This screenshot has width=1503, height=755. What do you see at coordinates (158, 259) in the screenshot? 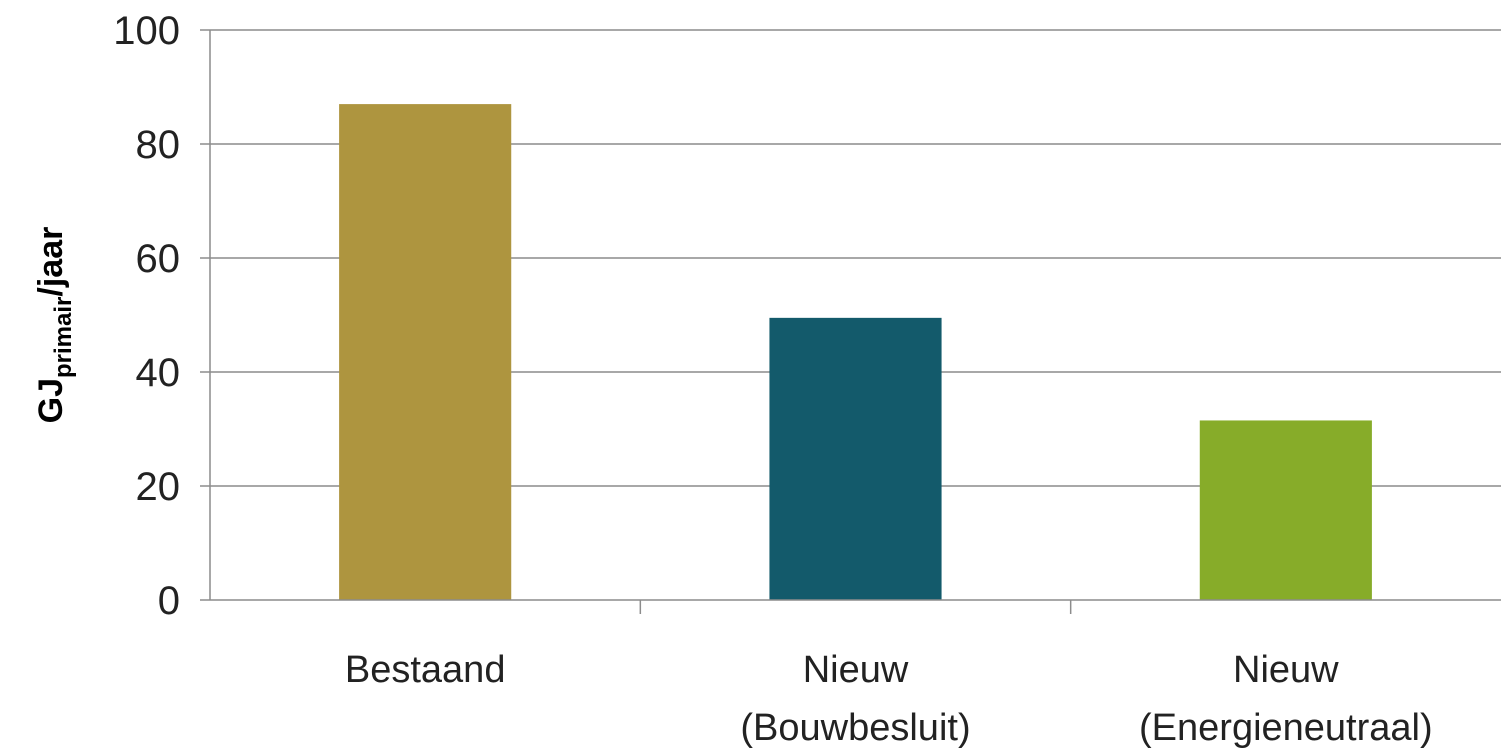
I see `y-tick-label: 60` at bounding box center [158, 259].